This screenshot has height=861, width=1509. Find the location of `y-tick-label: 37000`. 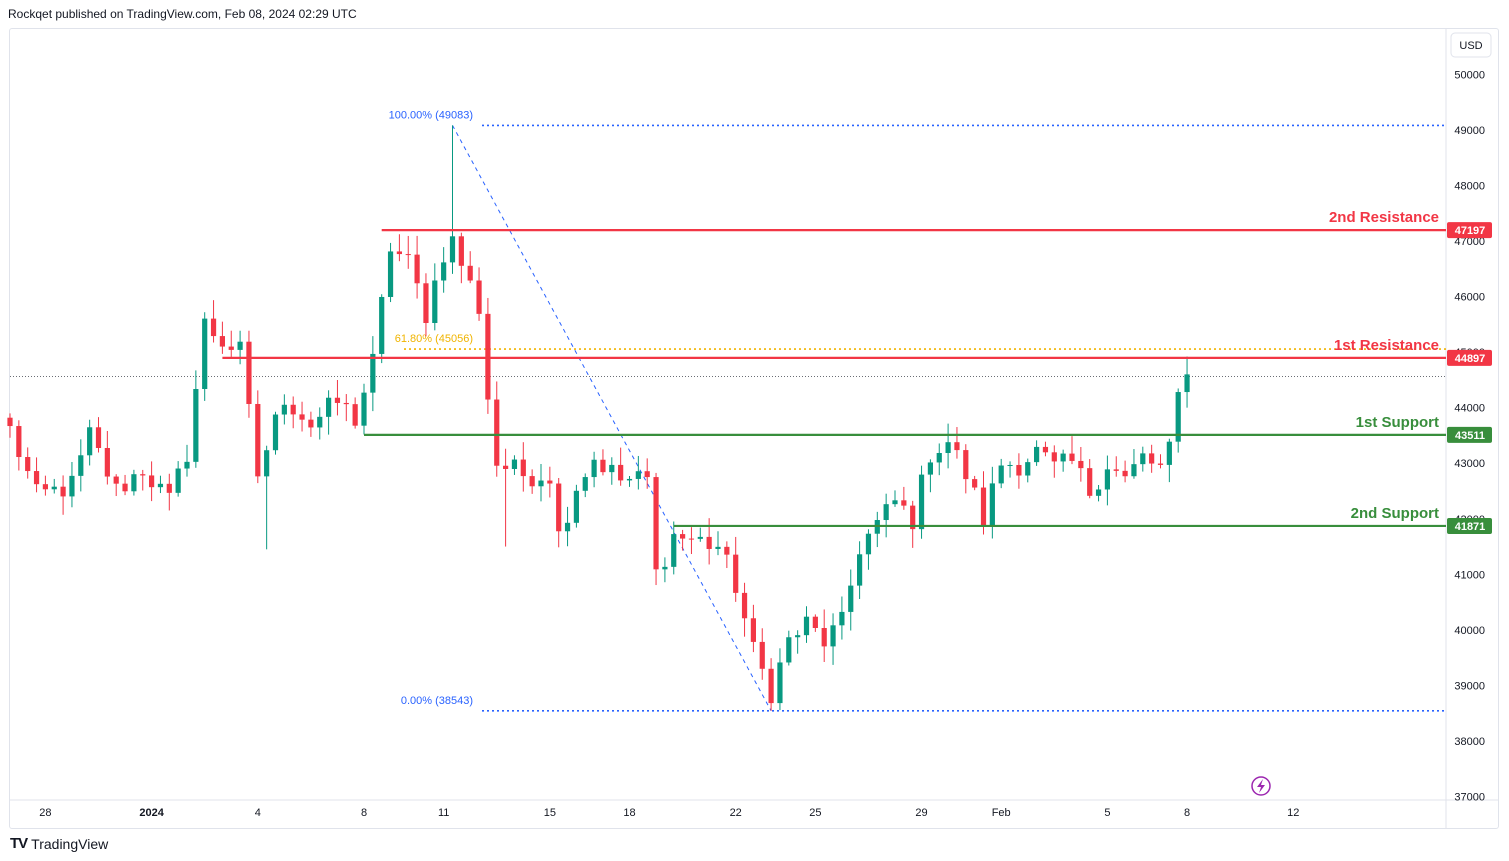

y-tick-label: 37000 is located at coordinates (1469, 797).